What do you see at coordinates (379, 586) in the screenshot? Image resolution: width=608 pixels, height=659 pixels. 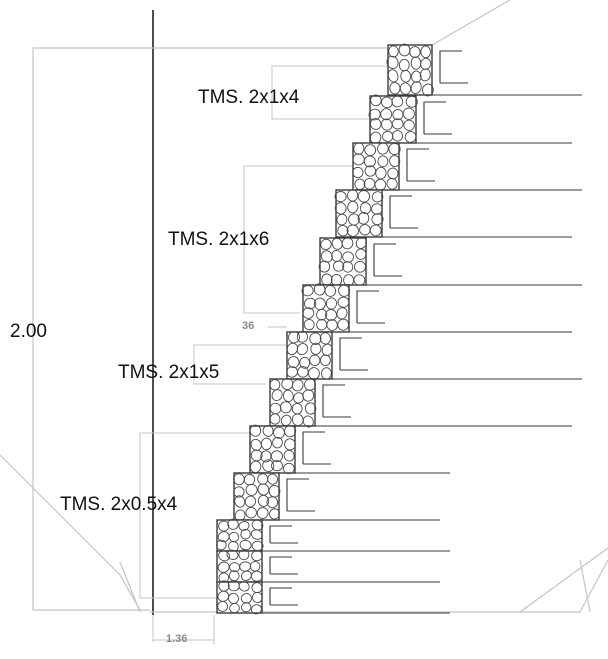 I see `toe-ground-line` at bounding box center [379, 586].